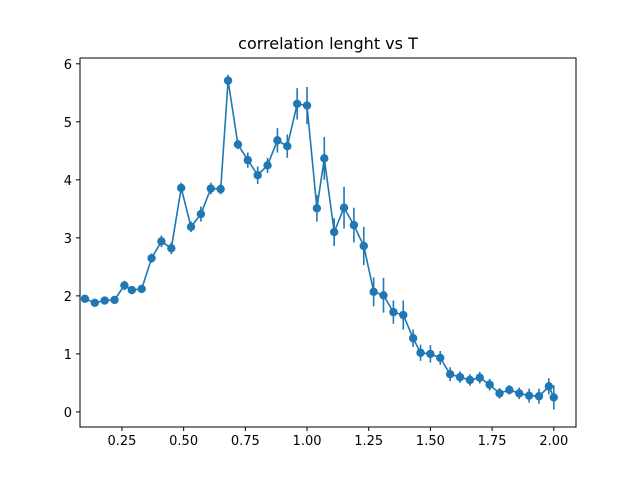 The image size is (640, 480). Describe the element at coordinates (68, 413) in the screenshot. I see `y-tick-label: 0` at that location.